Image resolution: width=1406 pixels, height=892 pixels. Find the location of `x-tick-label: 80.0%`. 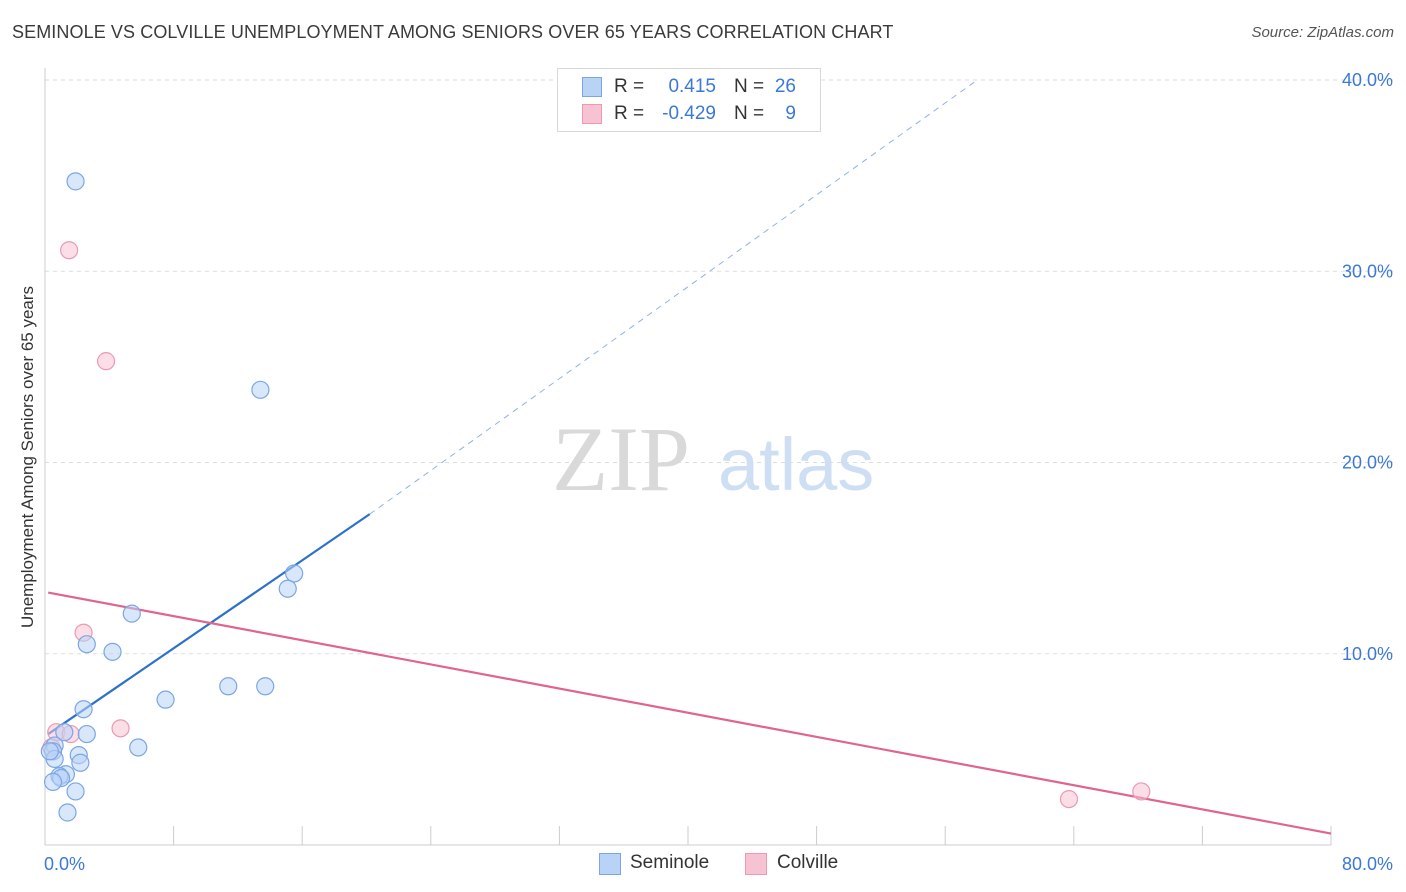

x-tick-label: 80.0% is located at coordinates (1367, 864).